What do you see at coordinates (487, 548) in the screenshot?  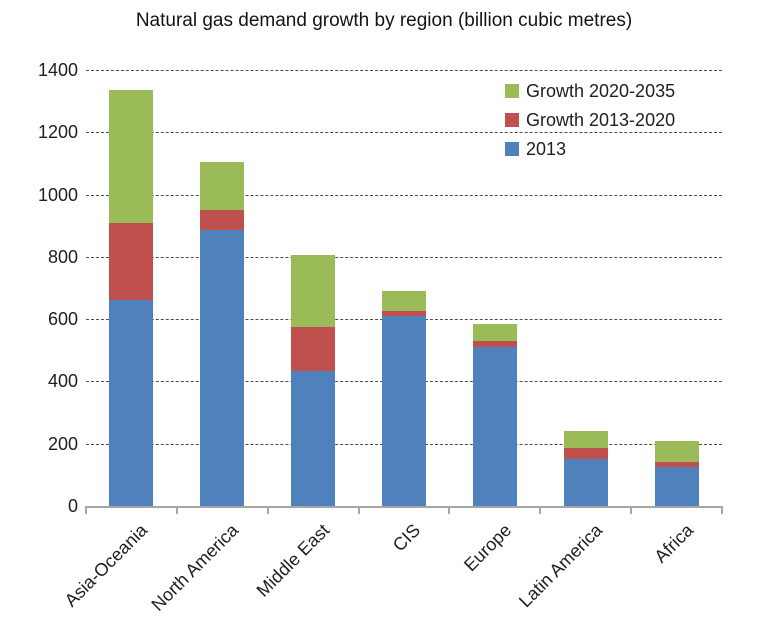 I see `x-axis-category-label: Europe` at bounding box center [487, 548].